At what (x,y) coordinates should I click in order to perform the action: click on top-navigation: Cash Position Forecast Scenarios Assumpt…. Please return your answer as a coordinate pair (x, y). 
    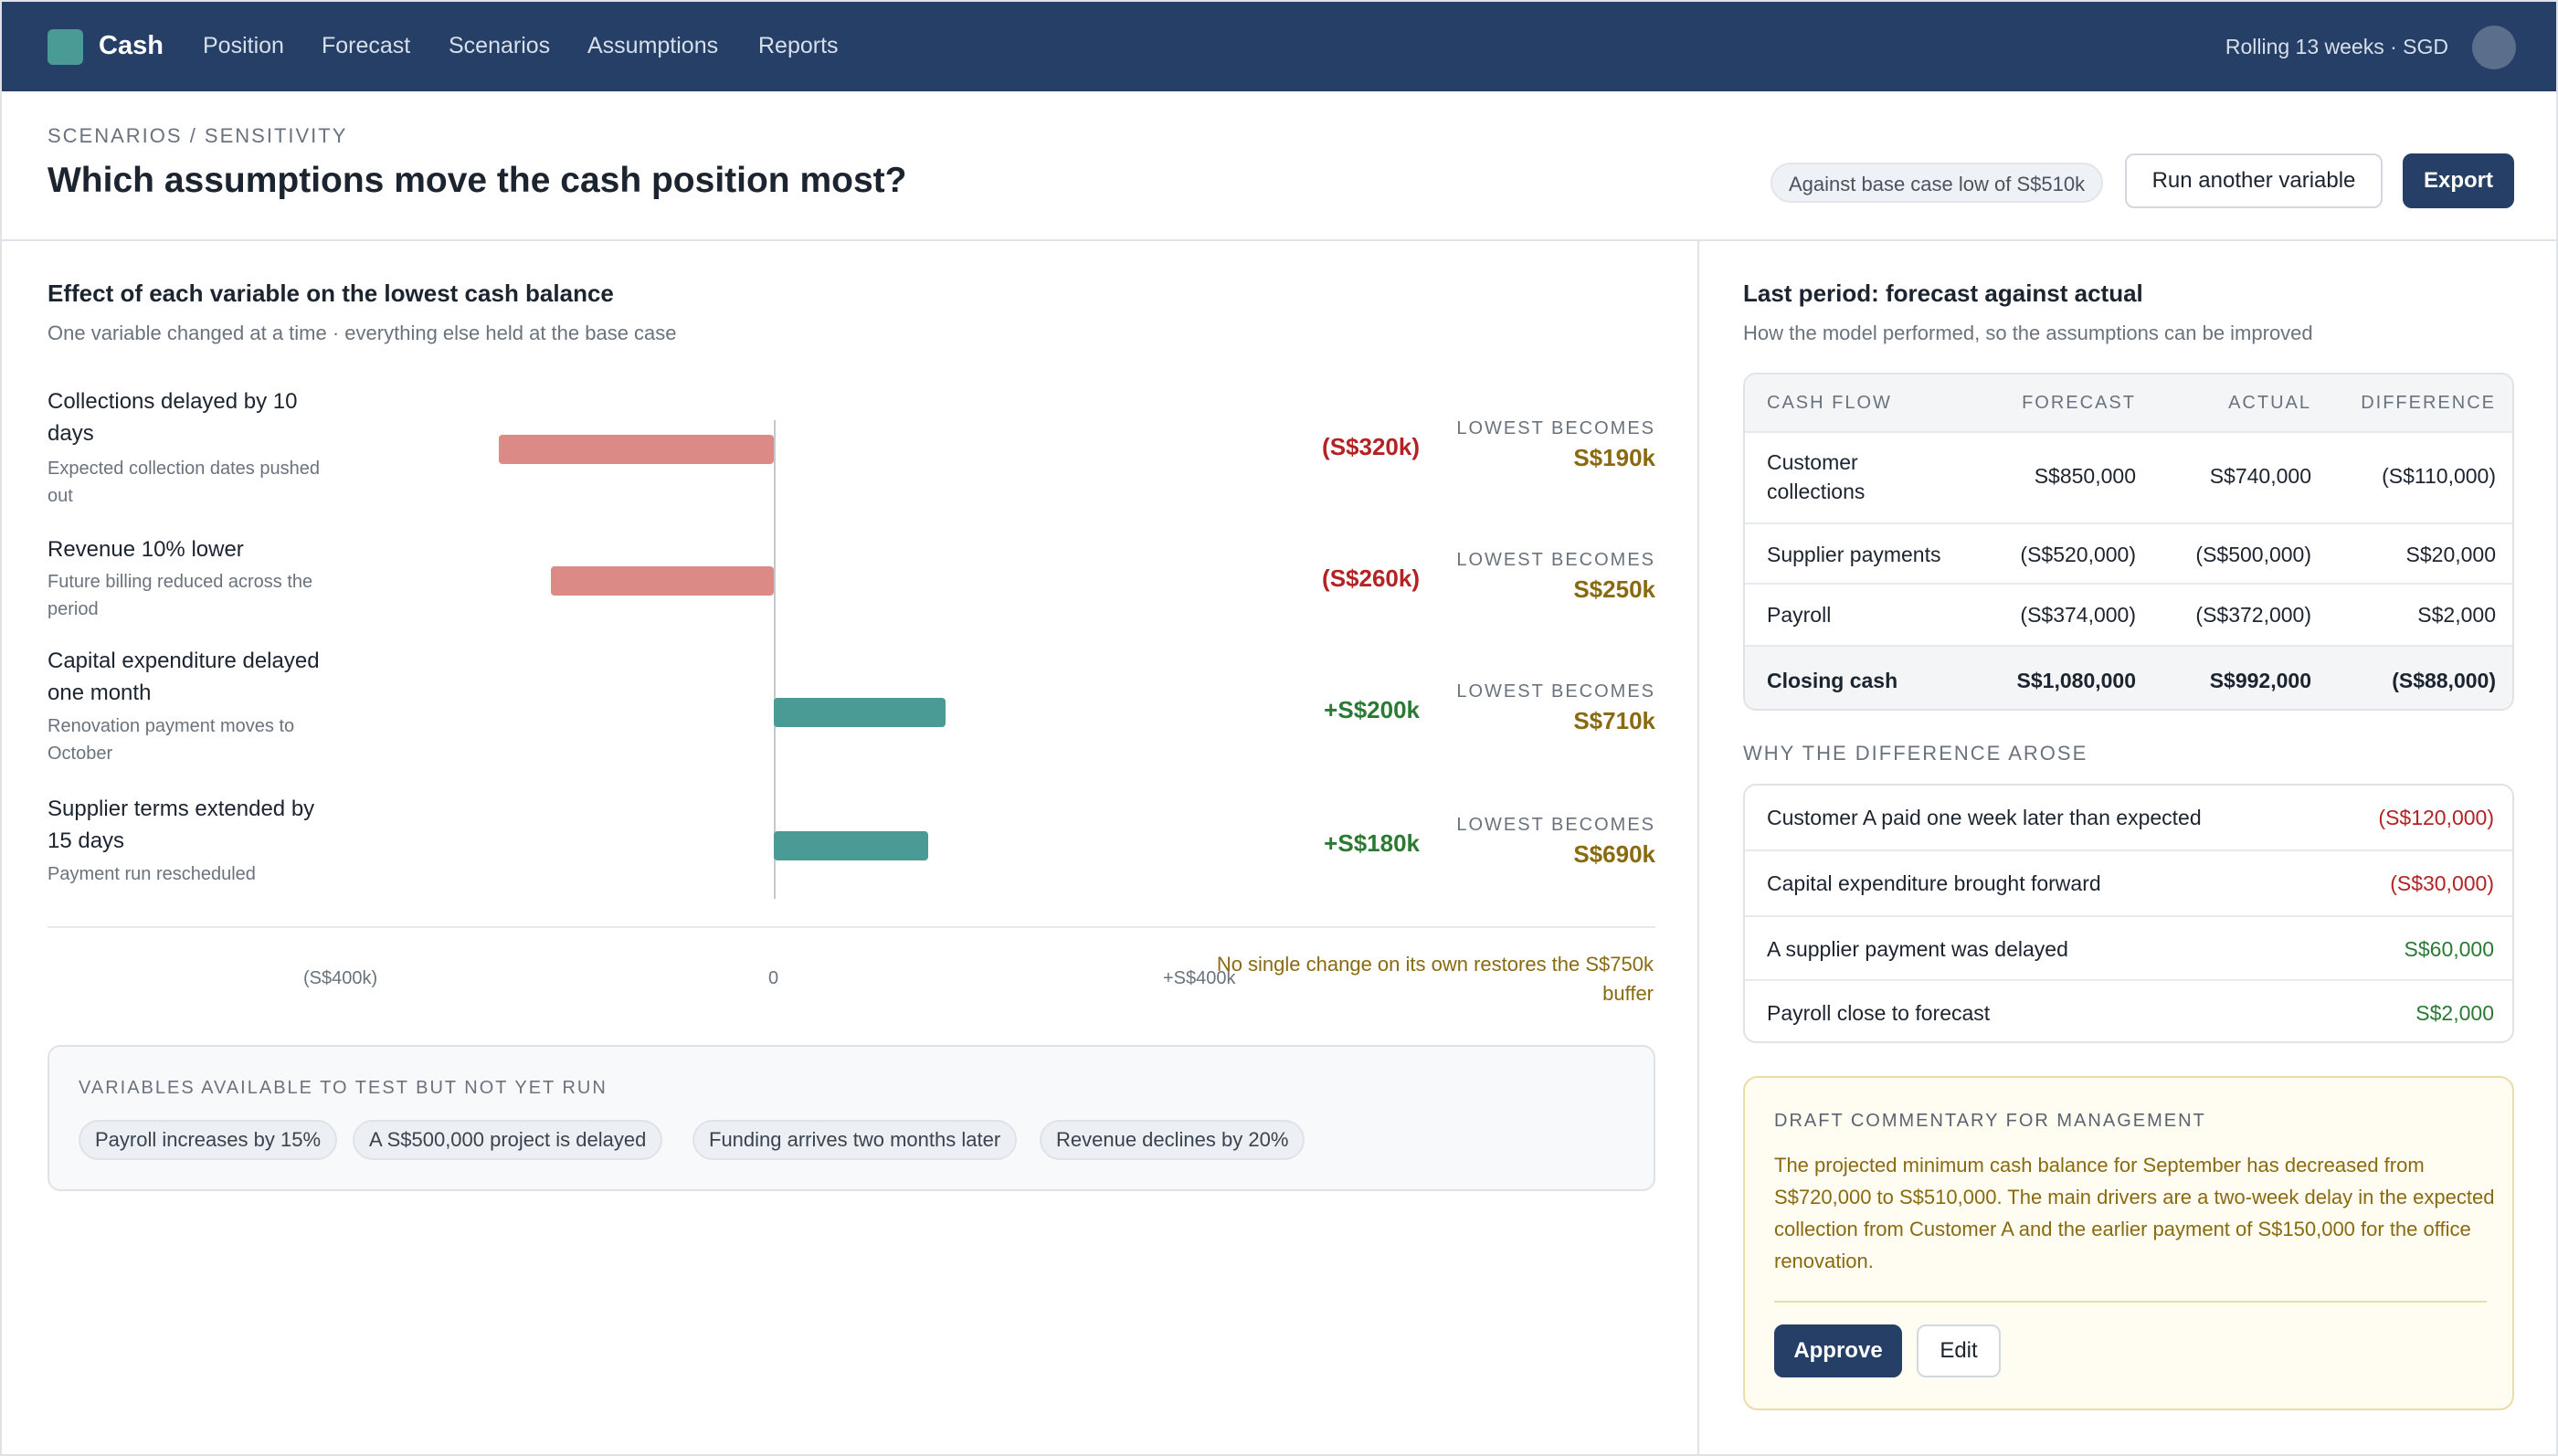
    Looking at the image, I should click on (1279, 47).